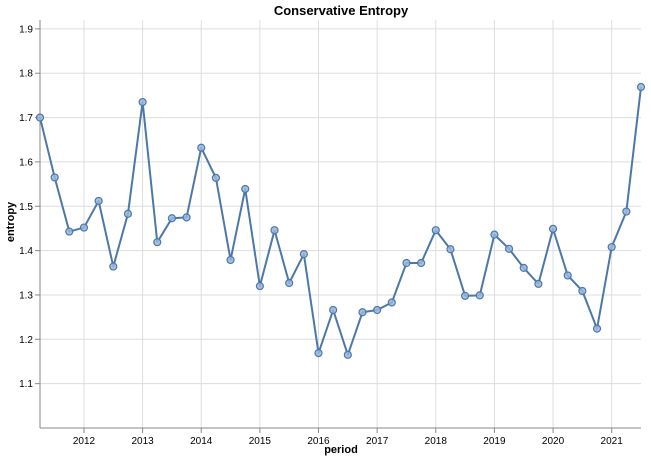 This screenshot has height=459, width=651. Describe the element at coordinates (26, 118) in the screenshot. I see `y-tick-label: 1.7` at that location.